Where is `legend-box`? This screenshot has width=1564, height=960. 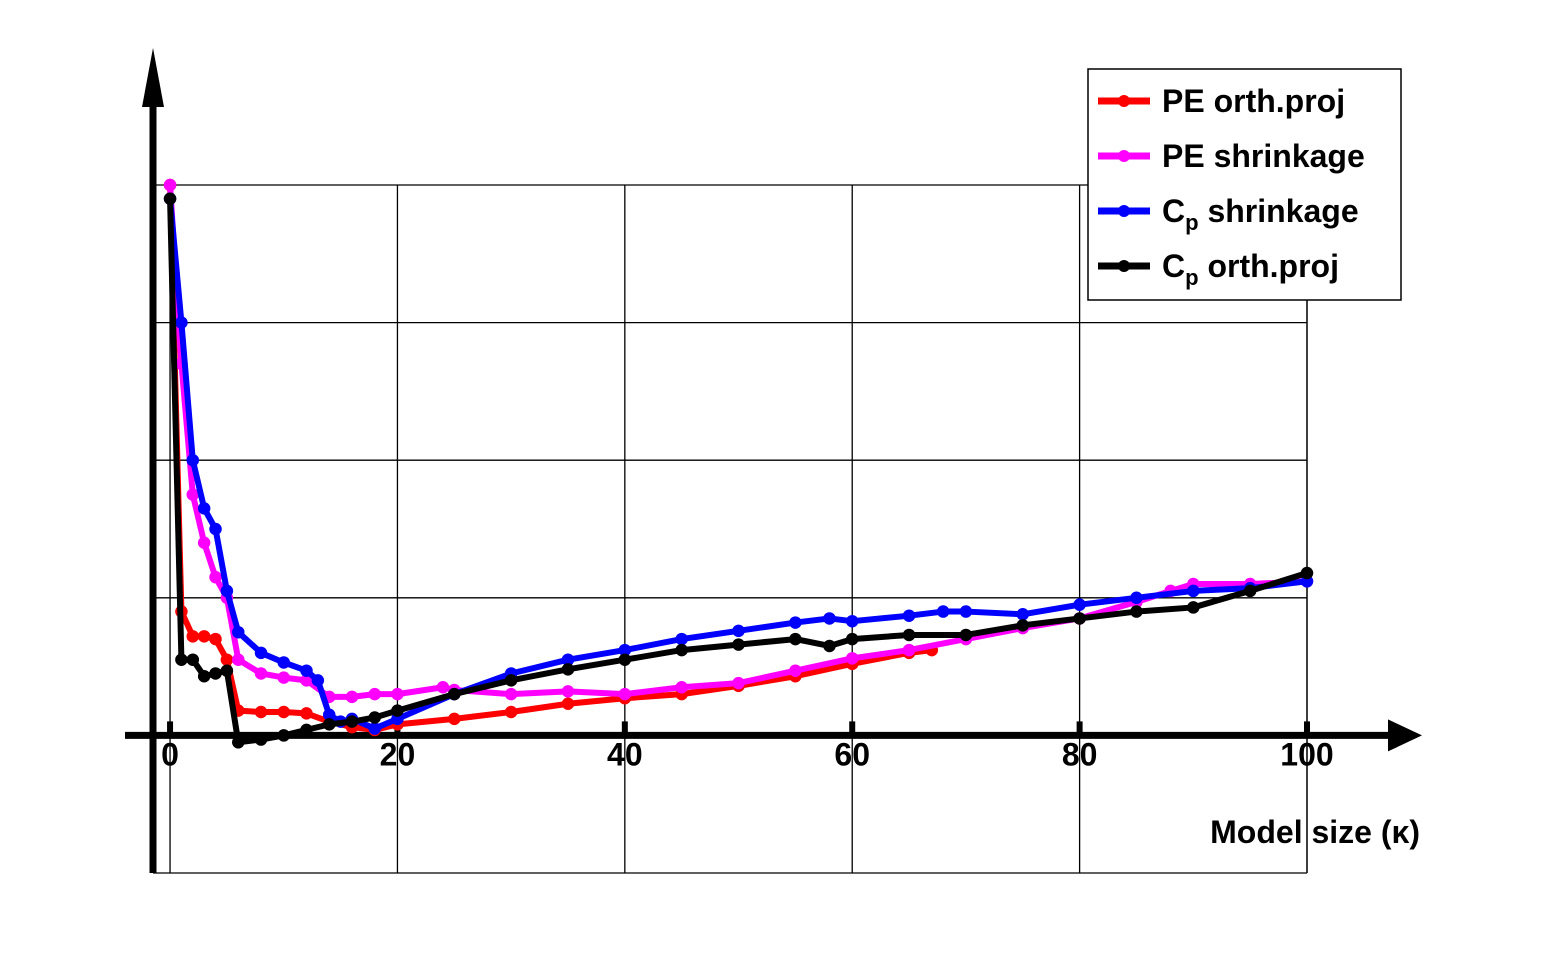 legend-box is located at coordinates (1244, 184).